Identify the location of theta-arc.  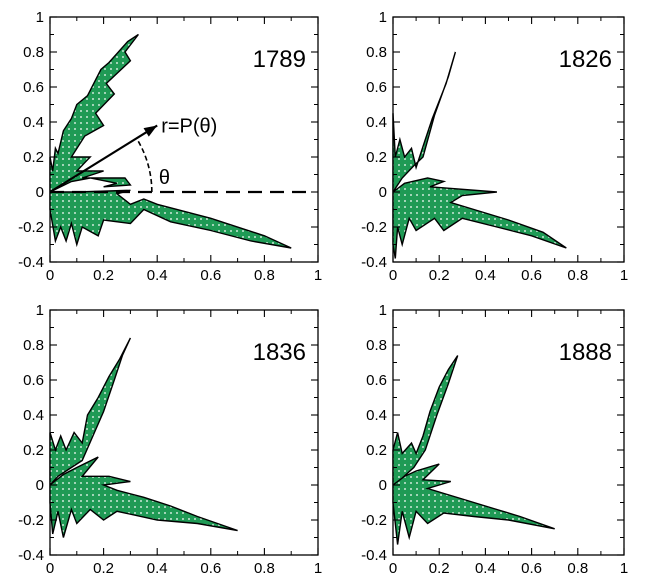
(144, 165).